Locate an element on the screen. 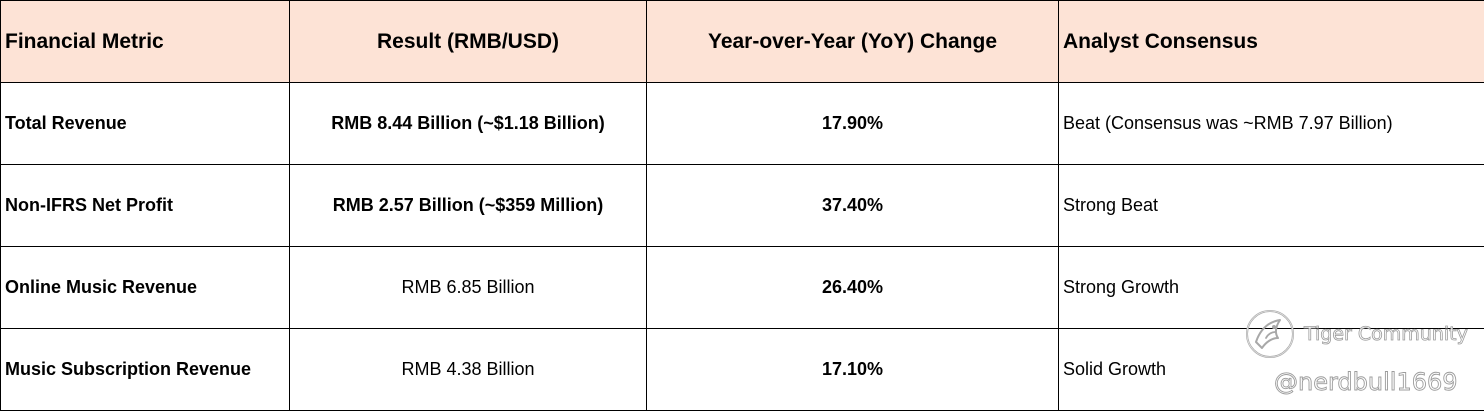  header-result: Result (RMB/USD) is located at coordinates (468, 41).